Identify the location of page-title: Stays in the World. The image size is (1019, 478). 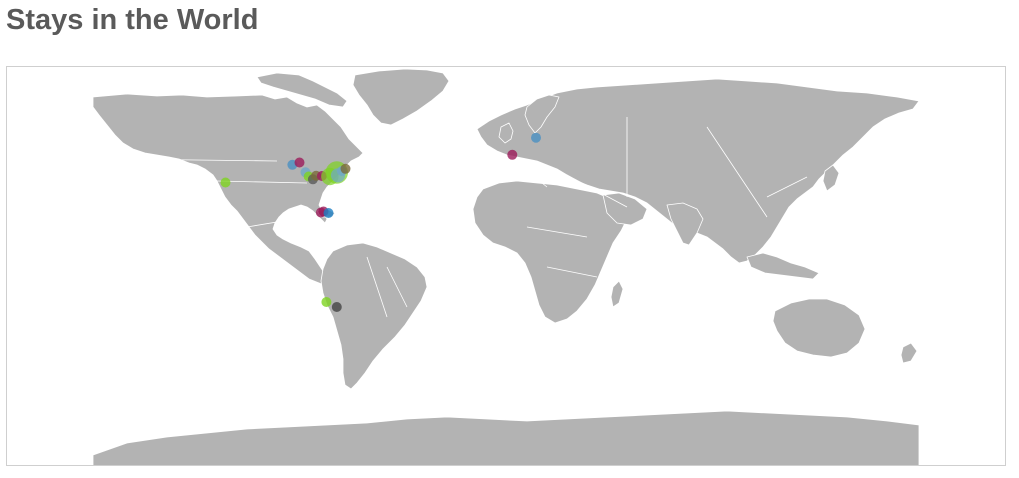
(132, 20).